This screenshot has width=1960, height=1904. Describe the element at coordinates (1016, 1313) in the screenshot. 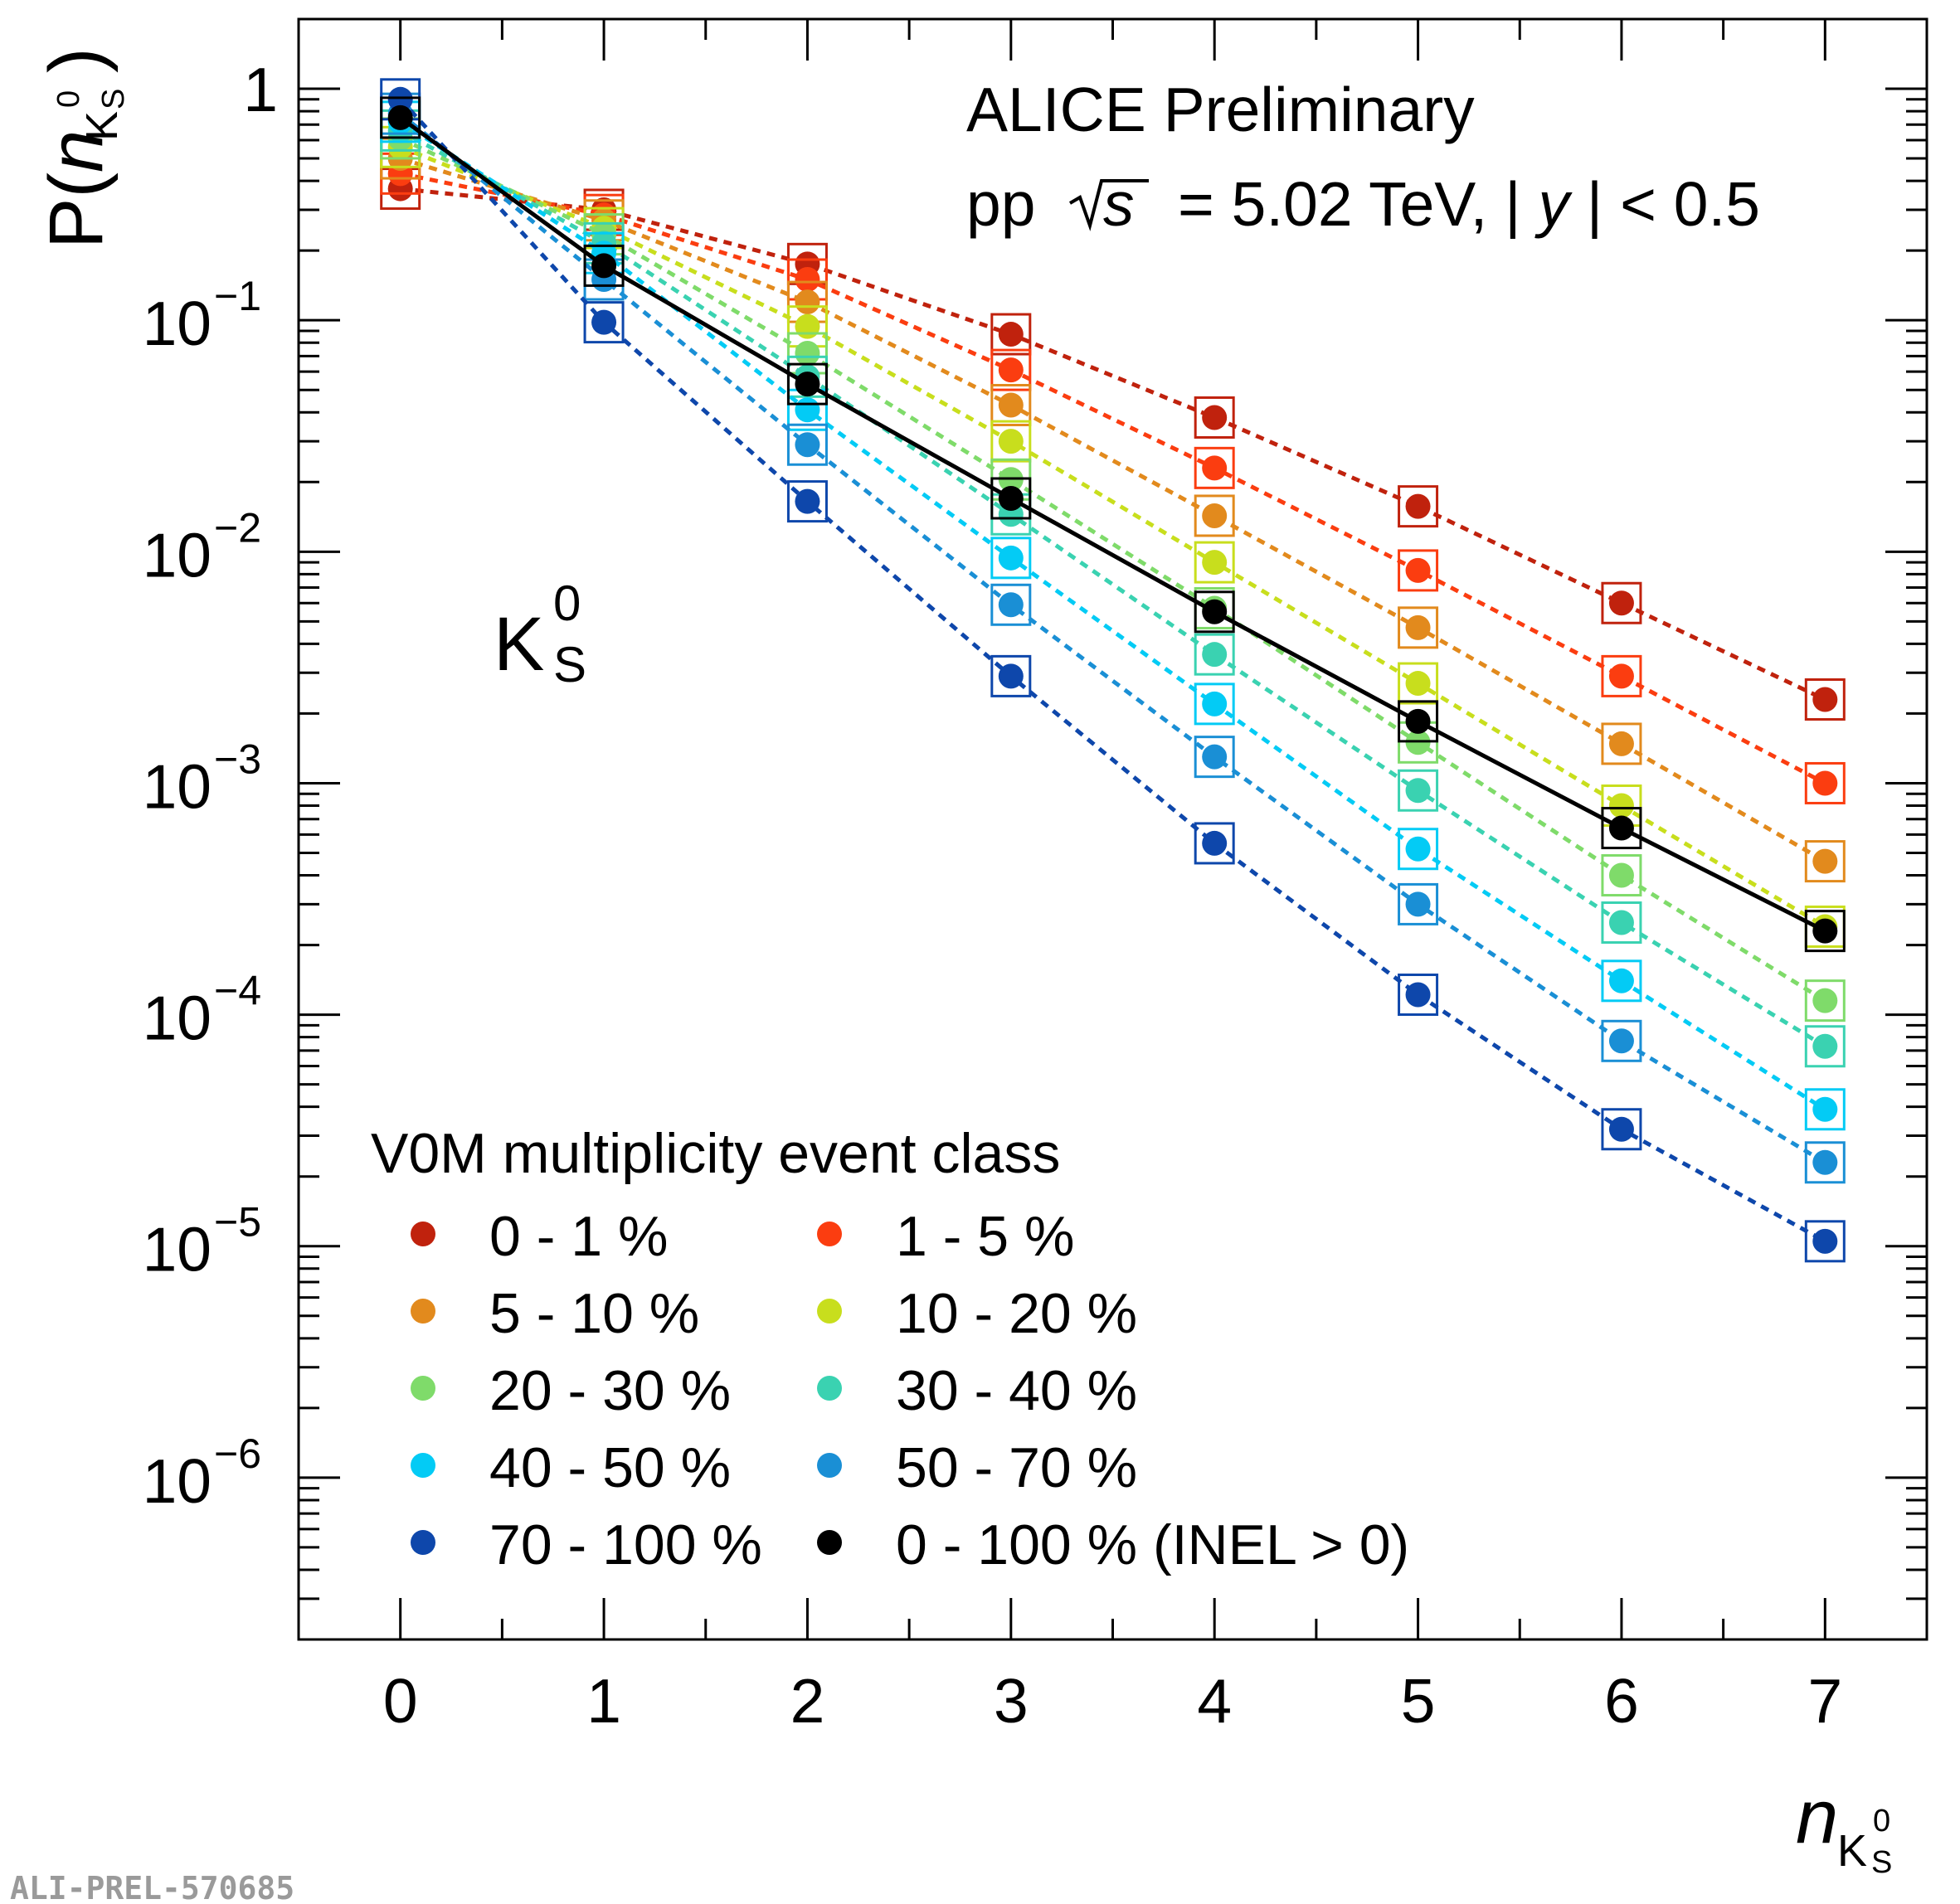

I see `legend-label: 10 - 20 %` at that location.